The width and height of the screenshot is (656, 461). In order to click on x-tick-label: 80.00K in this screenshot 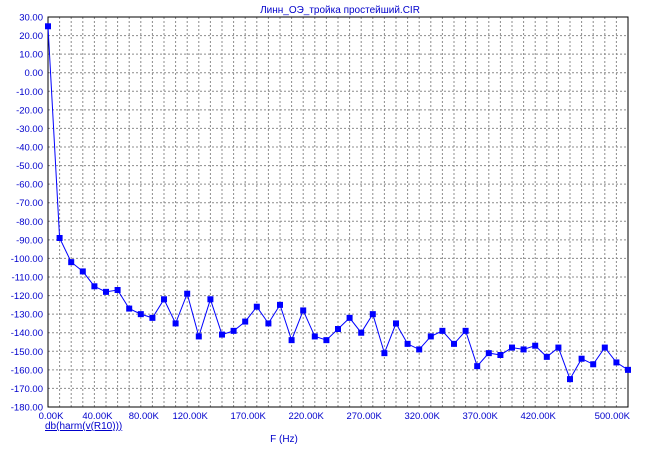, I will do `click(144, 416)`.